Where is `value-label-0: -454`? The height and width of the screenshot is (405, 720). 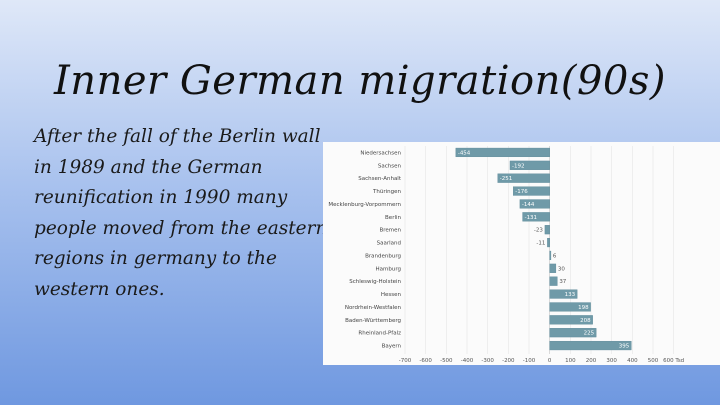 value-label-0: -454 is located at coordinates (464, 153).